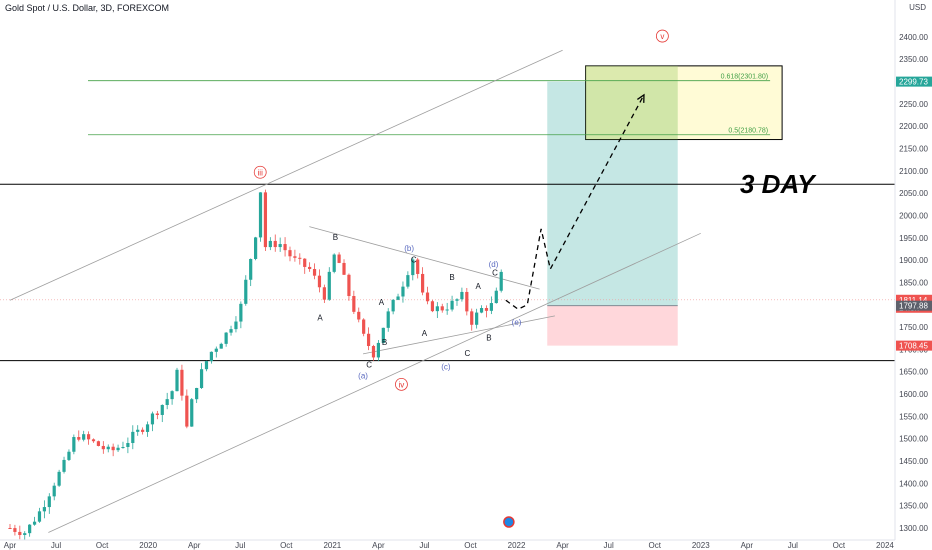 The image size is (932, 550). What do you see at coordinates (913, 126) in the screenshot?
I see `y-tick-label: 2200.00` at bounding box center [913, 126].